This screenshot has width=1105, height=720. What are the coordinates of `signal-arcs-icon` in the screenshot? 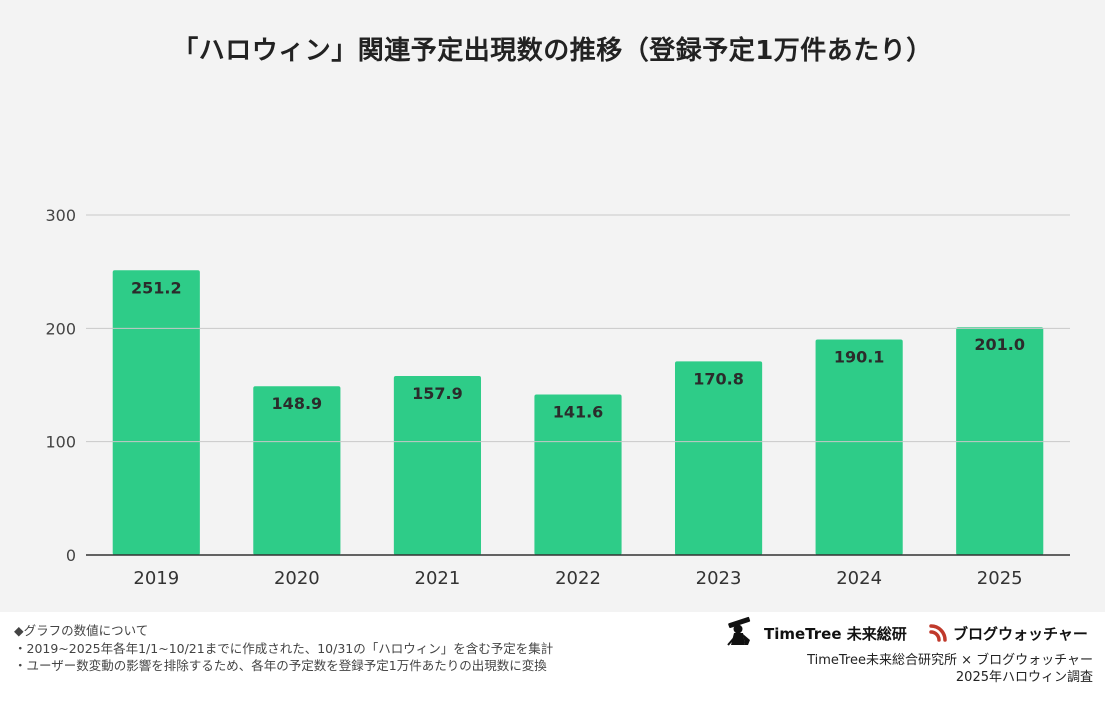 It's located at (939, 633).